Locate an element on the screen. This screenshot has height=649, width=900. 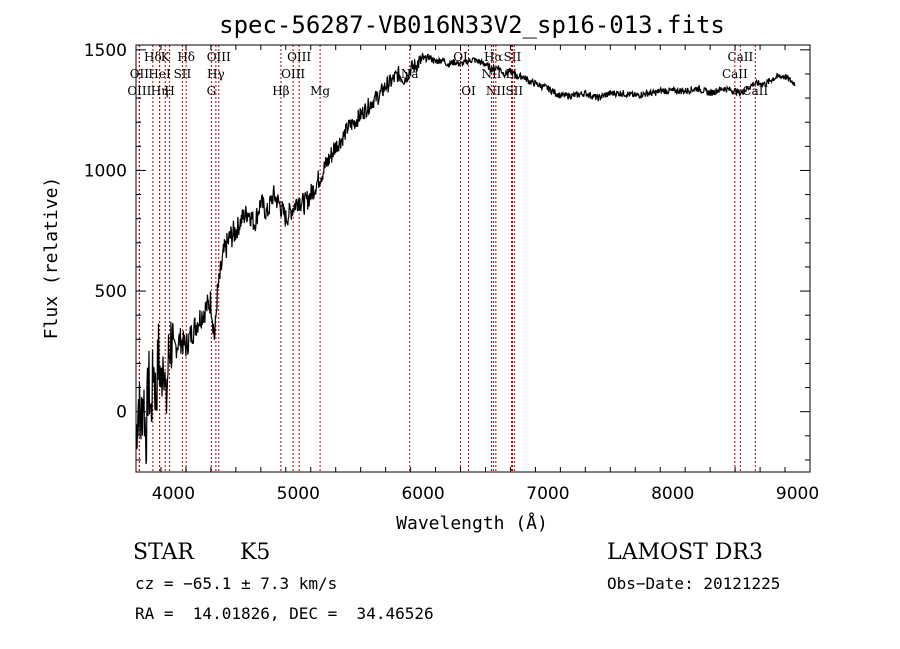
x-tick-label: 8000 is located at coordinates (672, 494).